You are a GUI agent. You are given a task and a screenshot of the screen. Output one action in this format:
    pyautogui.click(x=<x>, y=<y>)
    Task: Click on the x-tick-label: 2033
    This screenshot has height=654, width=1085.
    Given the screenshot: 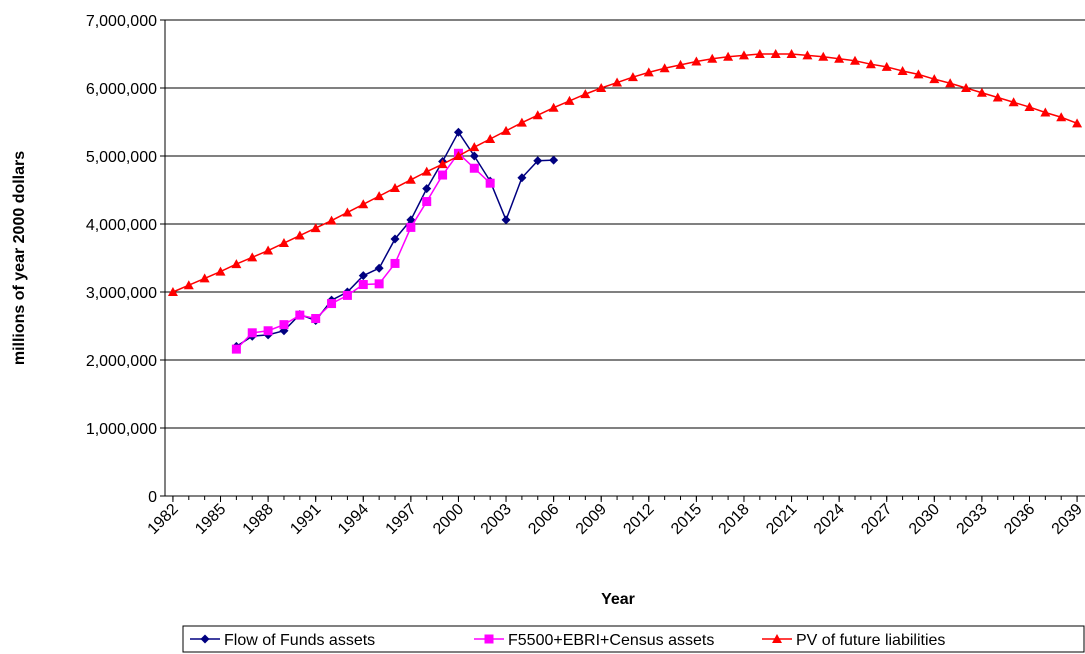 What is the action you would take?
    pyautogui.click(x=972, y=519)
    